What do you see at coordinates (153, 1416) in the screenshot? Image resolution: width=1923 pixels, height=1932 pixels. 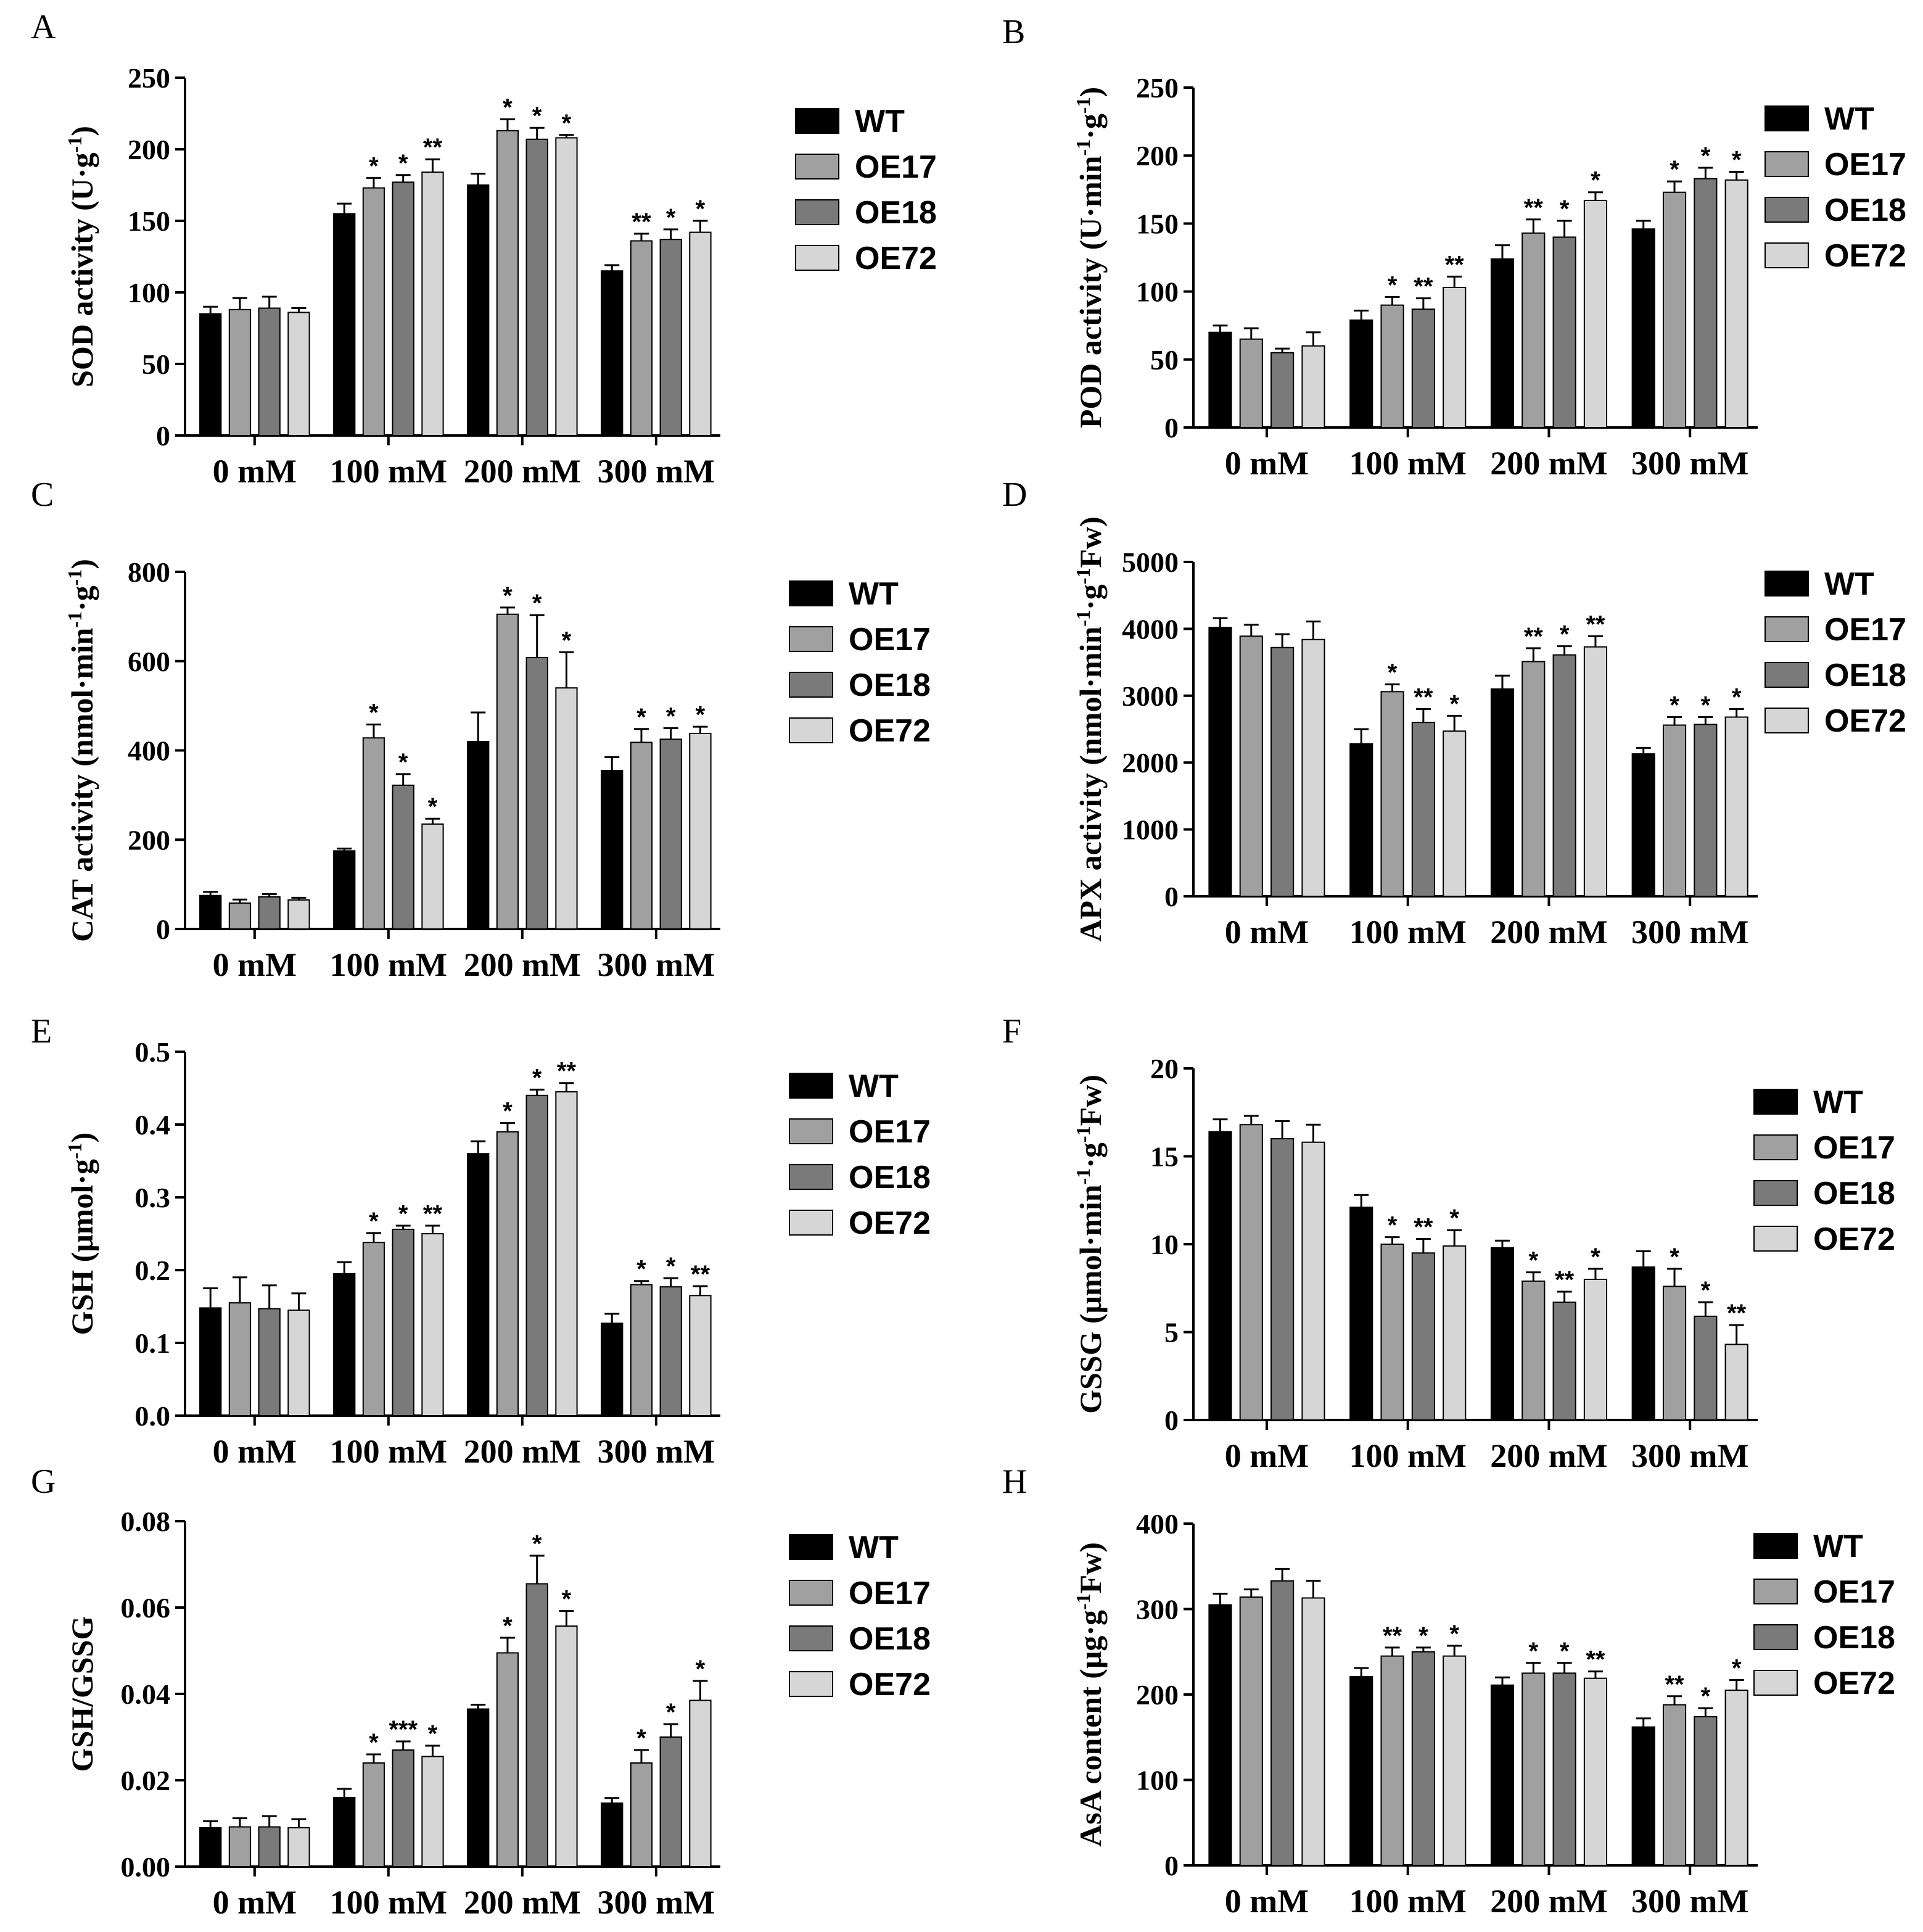 I see `y-tick-label: 0.0` at bounding box center [153, 1416].